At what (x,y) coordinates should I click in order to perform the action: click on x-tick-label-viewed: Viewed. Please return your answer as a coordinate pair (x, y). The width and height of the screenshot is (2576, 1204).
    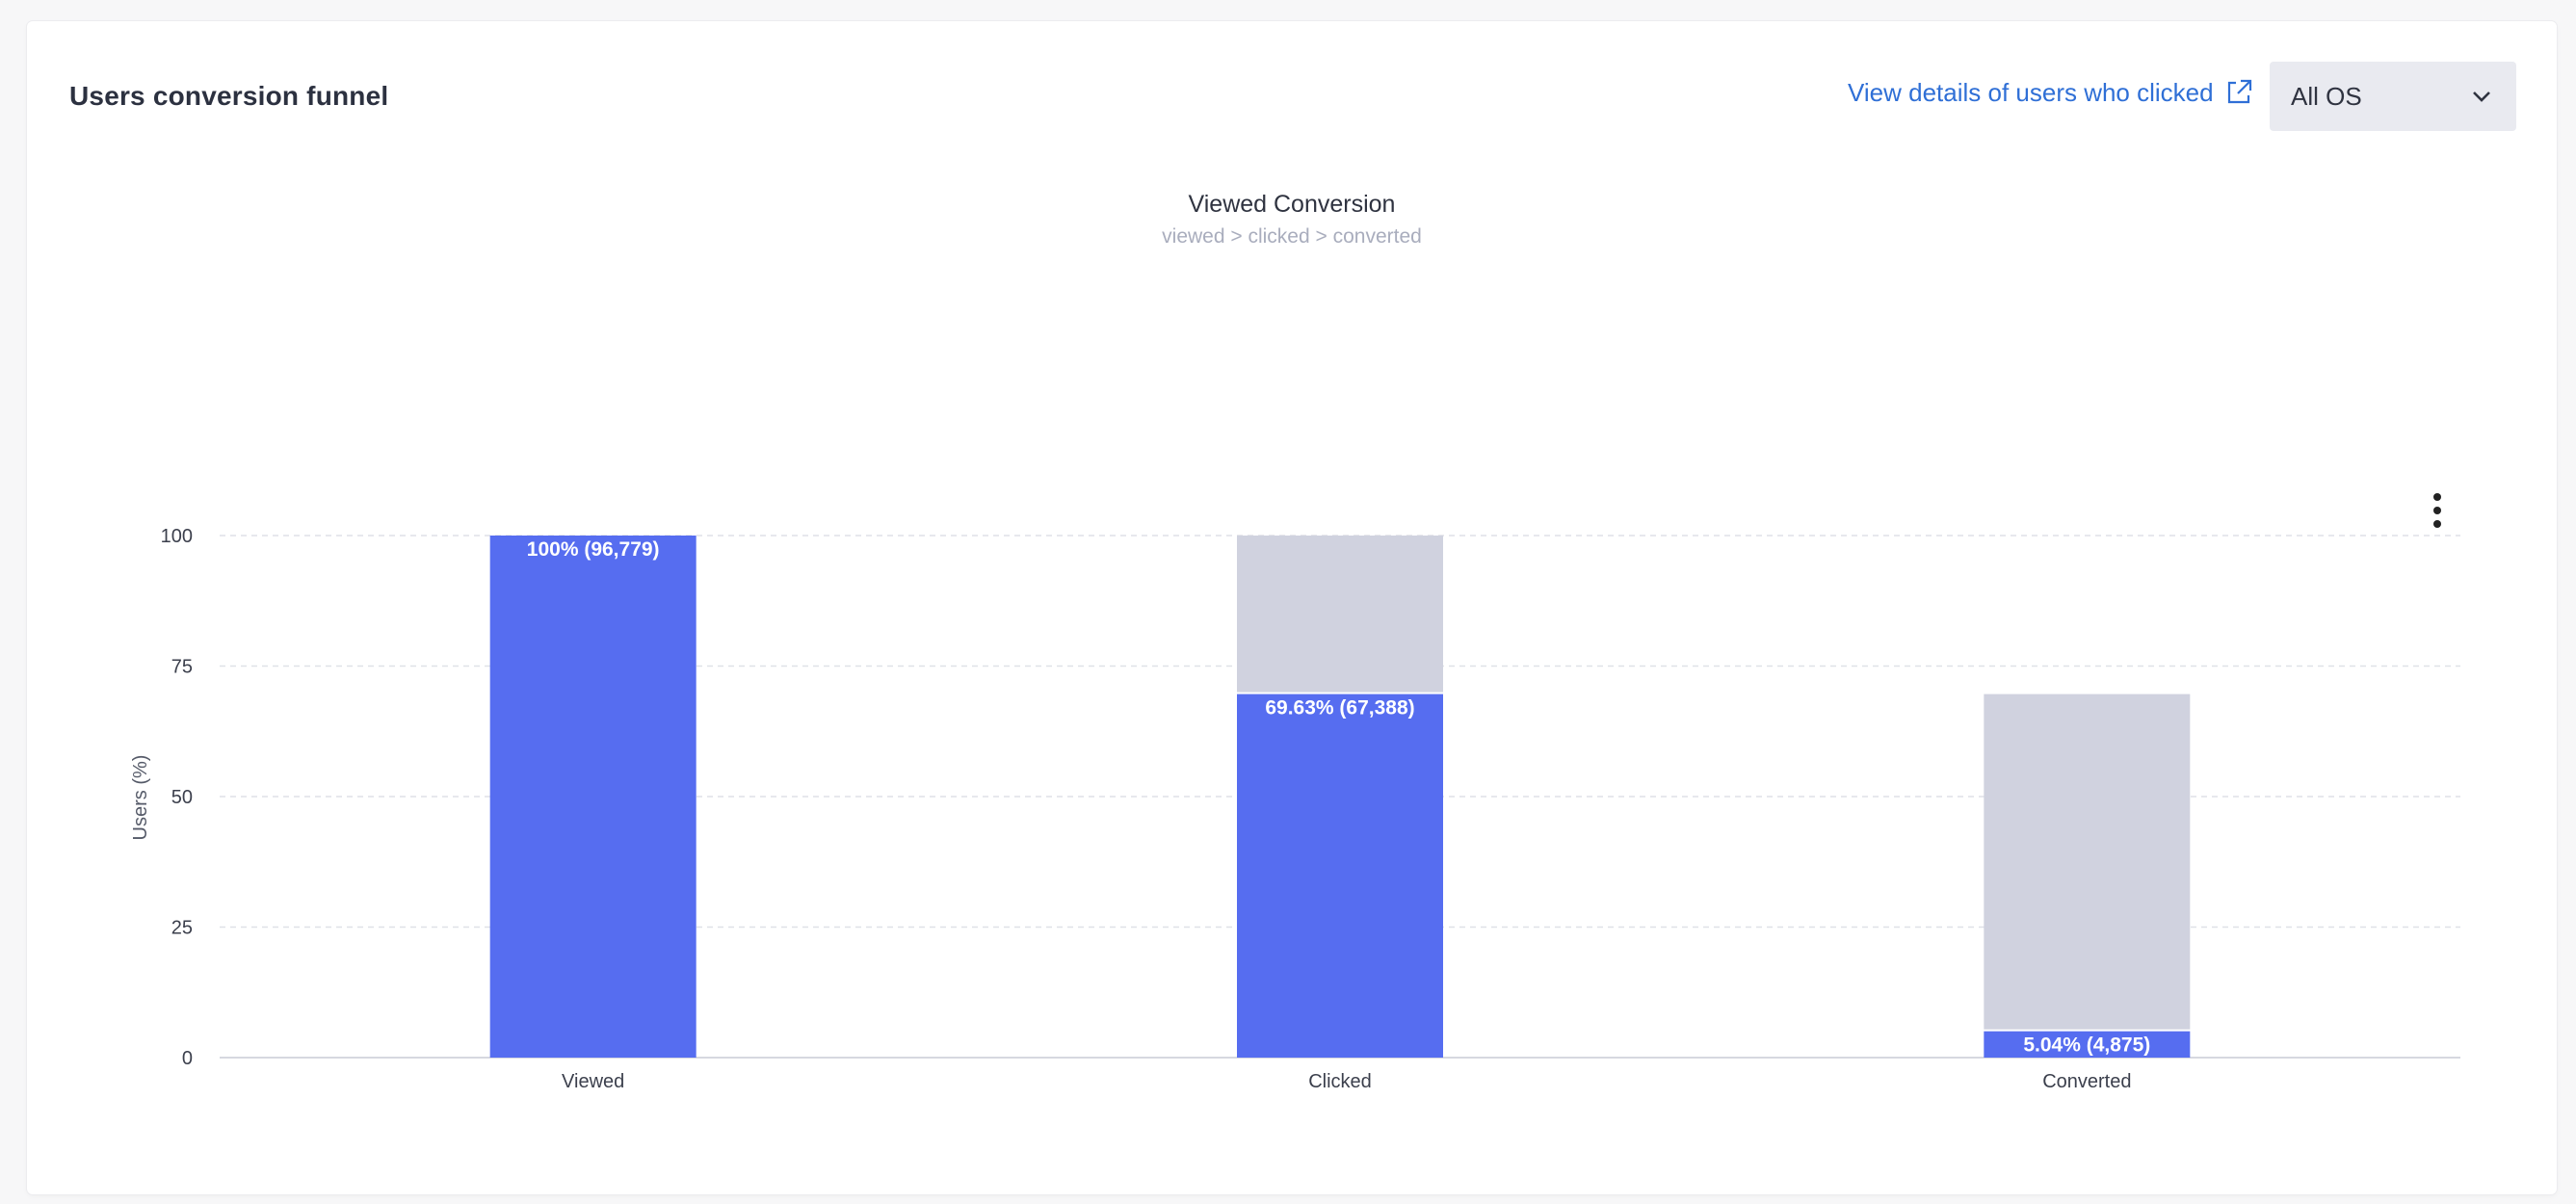
    Looking at the image, I should click on (593, 1081).